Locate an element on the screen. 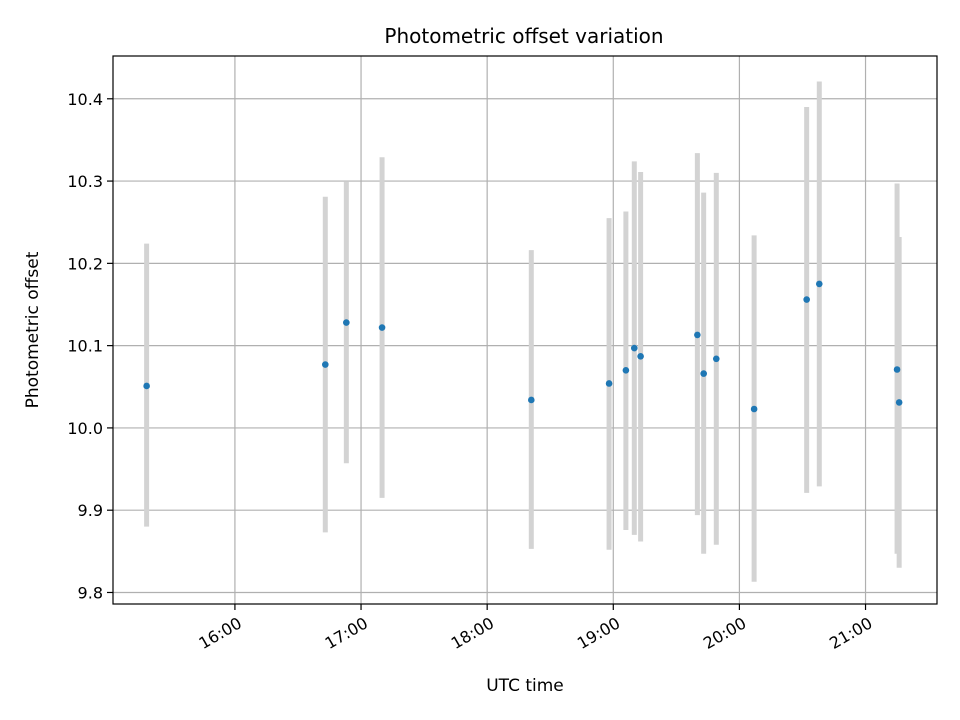  y-tick-label: 10.2 is located at coordinates (85, 263).